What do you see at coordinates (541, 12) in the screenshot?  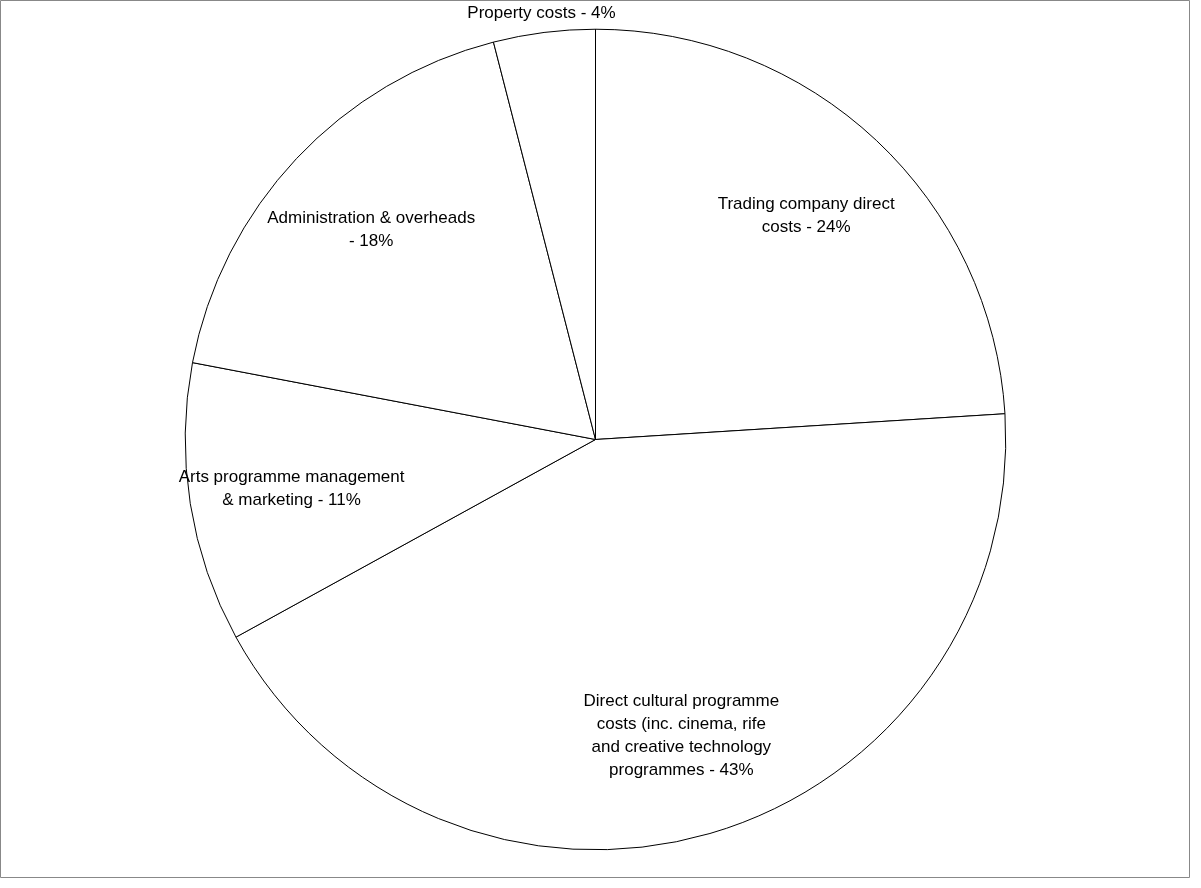 I see `slice-label: Property costs - 4%` at bounding box center [541, 12].